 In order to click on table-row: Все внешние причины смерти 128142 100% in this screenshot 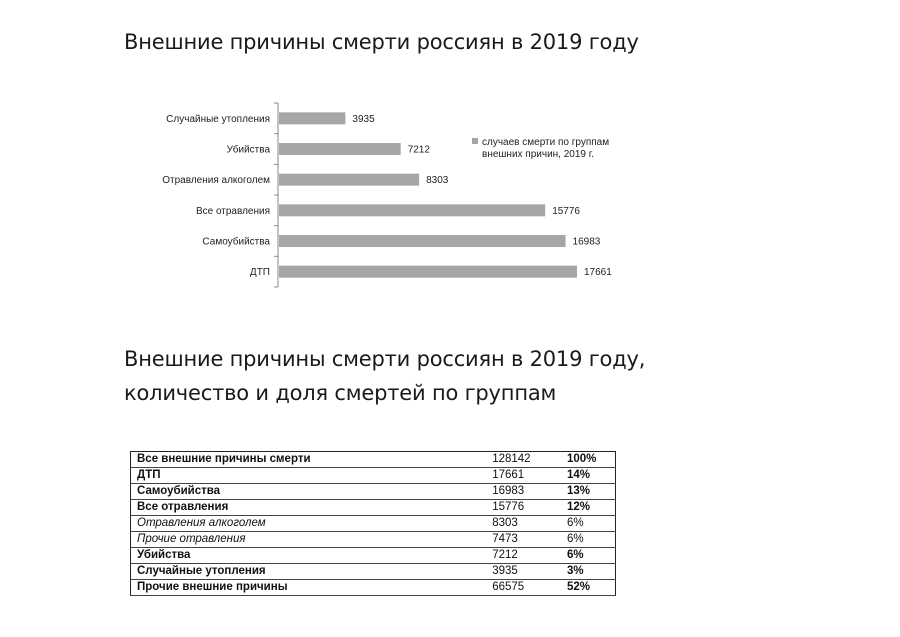, I will do `click(373, 459)`.